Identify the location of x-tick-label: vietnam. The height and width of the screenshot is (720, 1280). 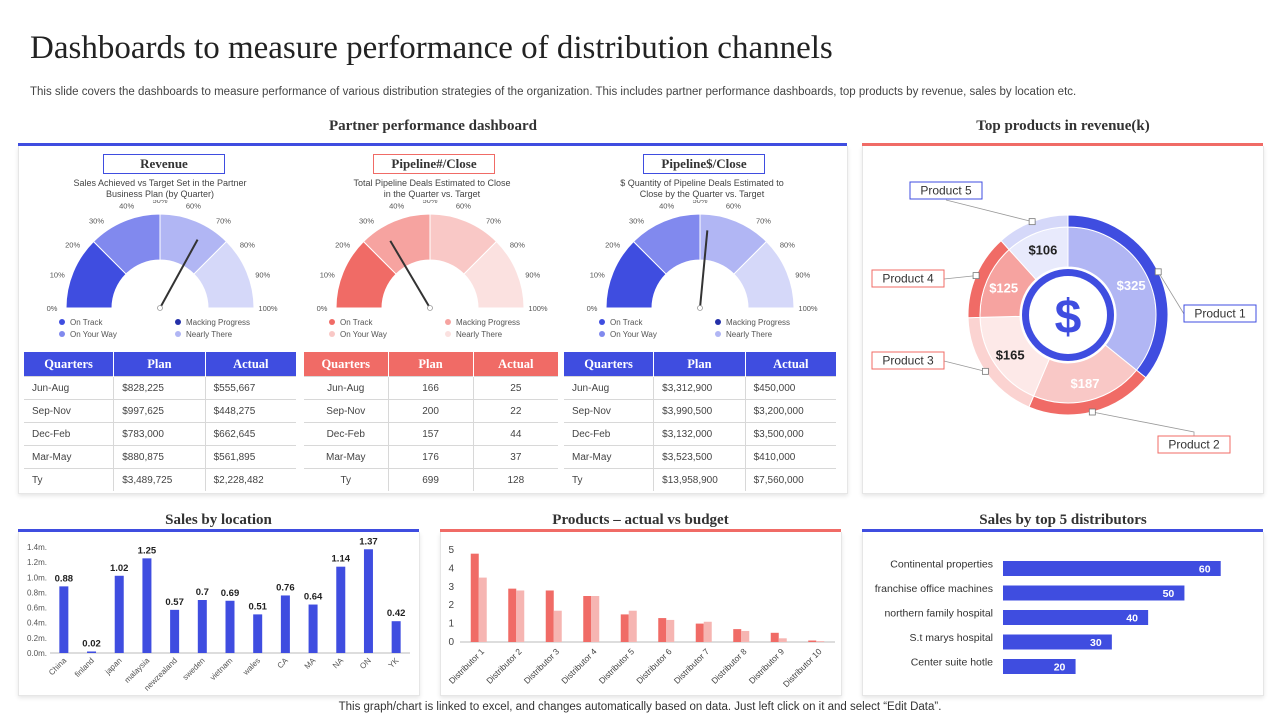
(221, 669).